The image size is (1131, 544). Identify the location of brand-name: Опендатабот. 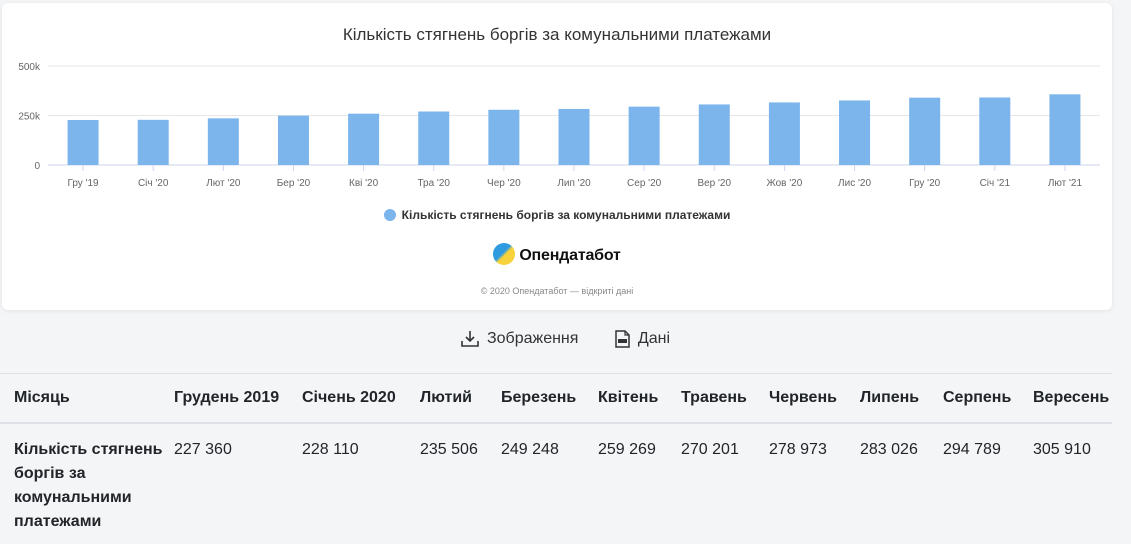
(570, 255).